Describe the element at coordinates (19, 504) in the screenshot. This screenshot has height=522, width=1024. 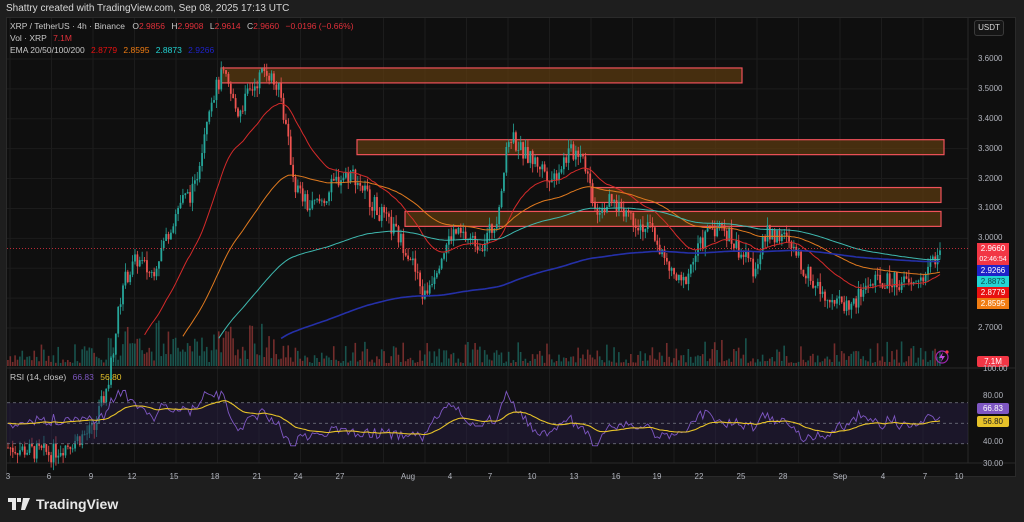
I see `tradingview-logo-icon` at that location.